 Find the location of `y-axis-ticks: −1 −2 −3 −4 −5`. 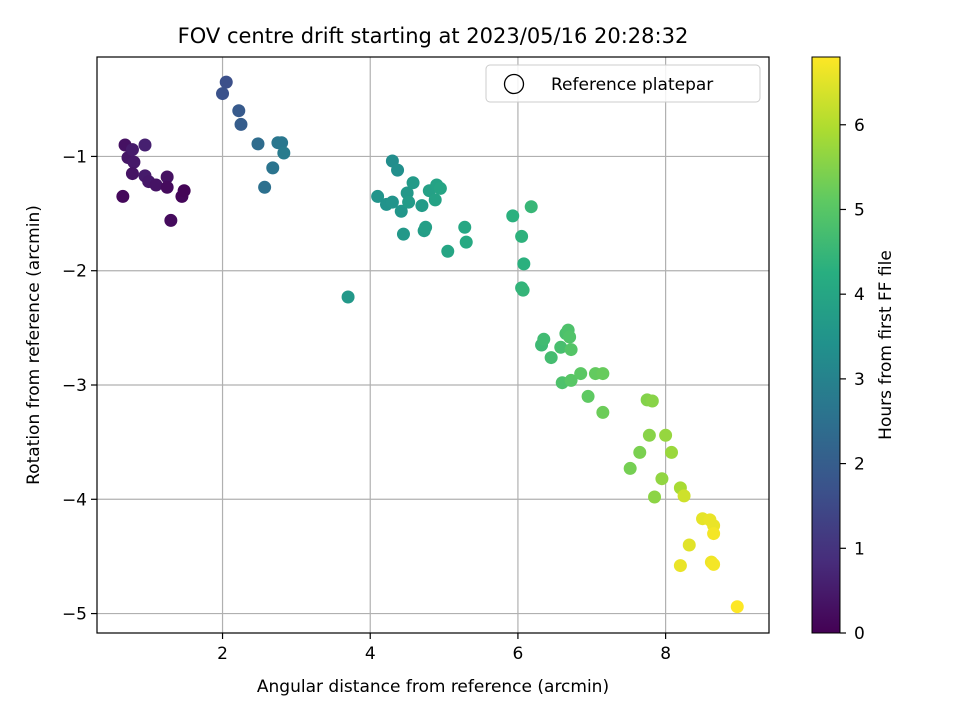

y-axis-ticks: −1 −2 −3 −4 −5 is located at coordinates (79, 386).